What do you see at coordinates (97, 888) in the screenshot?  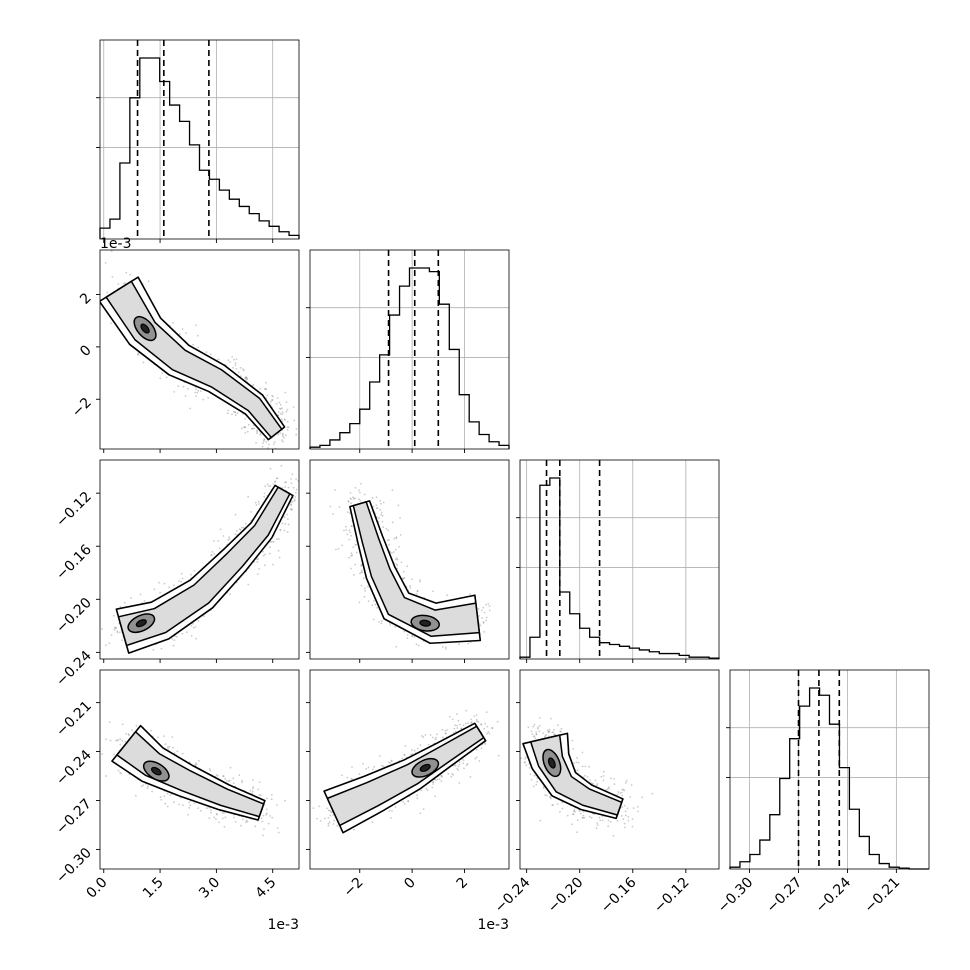 I see `xtick-label: 0.0` at bounding box center [97, 888].